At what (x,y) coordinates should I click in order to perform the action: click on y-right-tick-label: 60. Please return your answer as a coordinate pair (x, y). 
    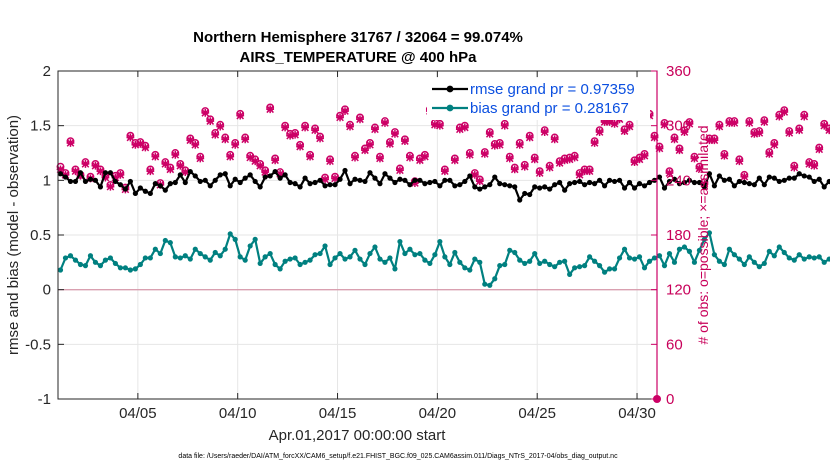
    Looking at the image, I should click on (674, 344).